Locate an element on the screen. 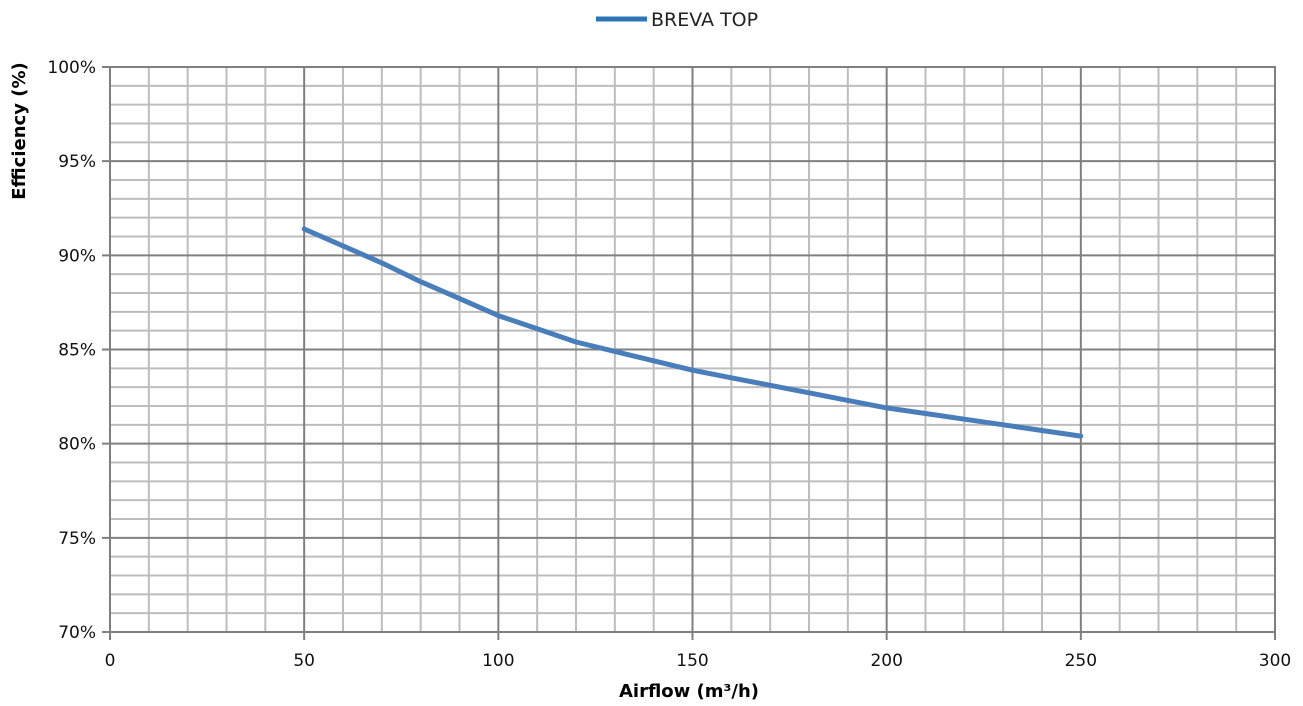 This screenshot has width=1303, height=706. x-tick-label: 250 is located at coordinates (1081, 661).